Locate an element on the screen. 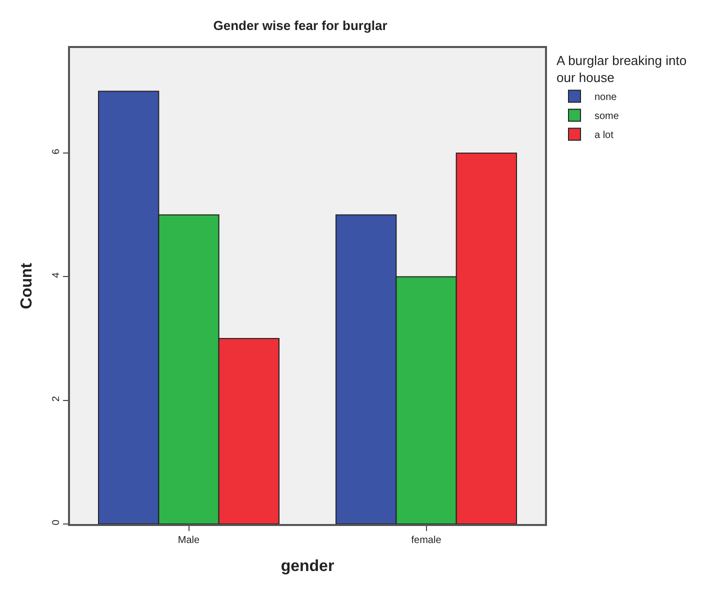 This screenshot has height=599, width=715. legend-title: A burglar breaking into our house is located at coordinates (621, 68).